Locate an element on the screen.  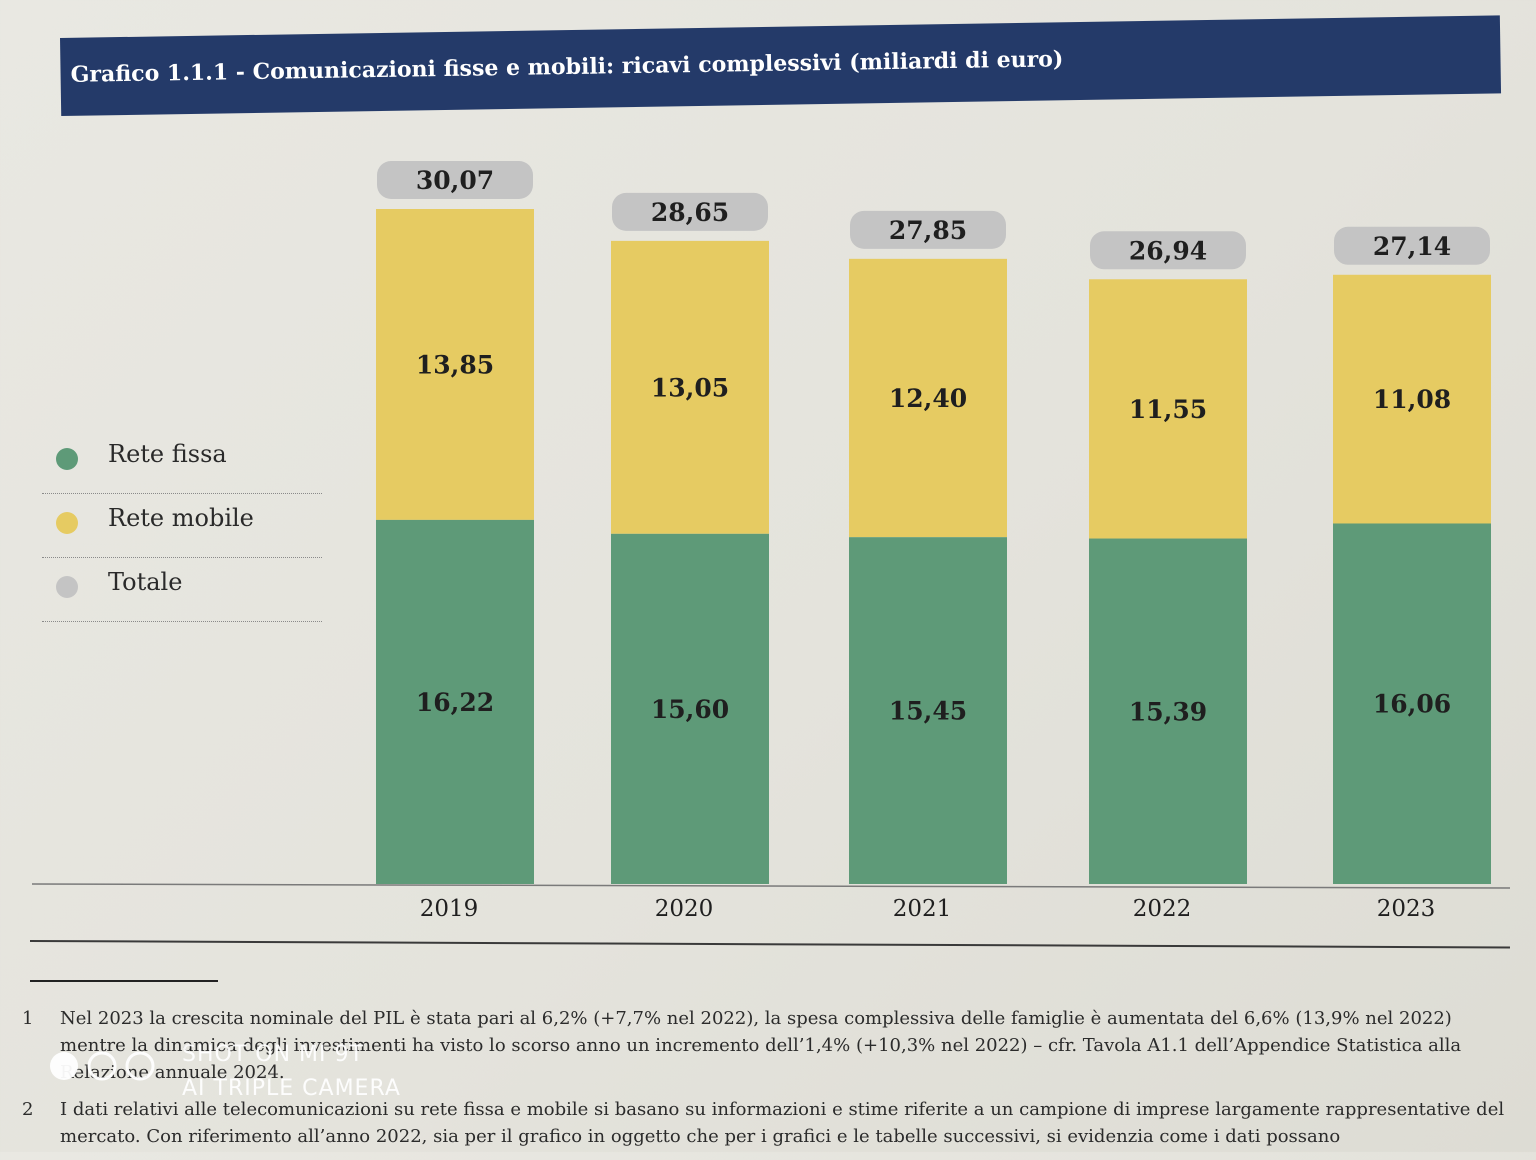
data-label-rete-fissa: 16,06 is located at coordinates (1412, 704).